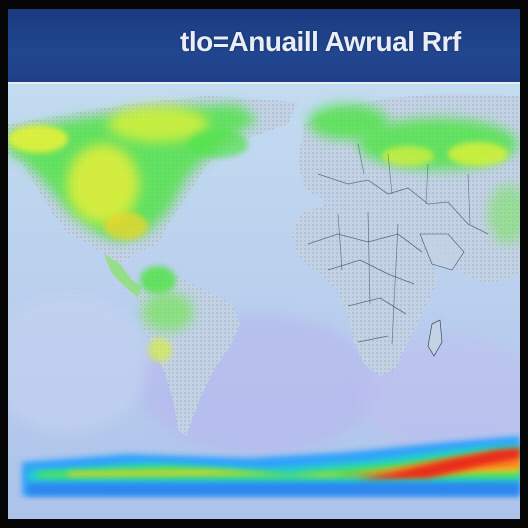 Image resolution: width=528 pixels, height=528 pixels. Describe the element at coordinates (320, 41) in the screenshot. I see `map-title: tlo=Anuaill Awrual Rrf` at that location.